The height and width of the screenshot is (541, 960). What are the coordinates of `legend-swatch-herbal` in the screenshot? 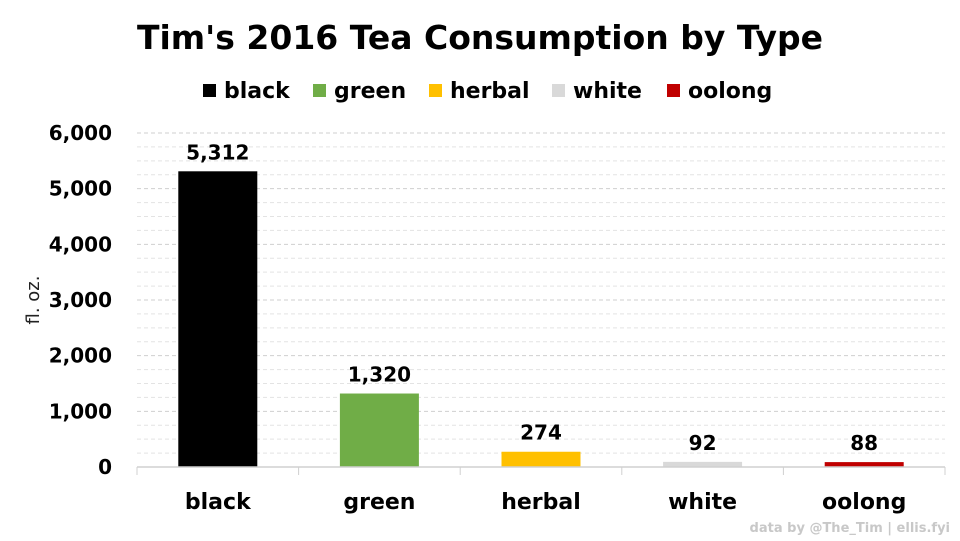 It's located at (435, 90).